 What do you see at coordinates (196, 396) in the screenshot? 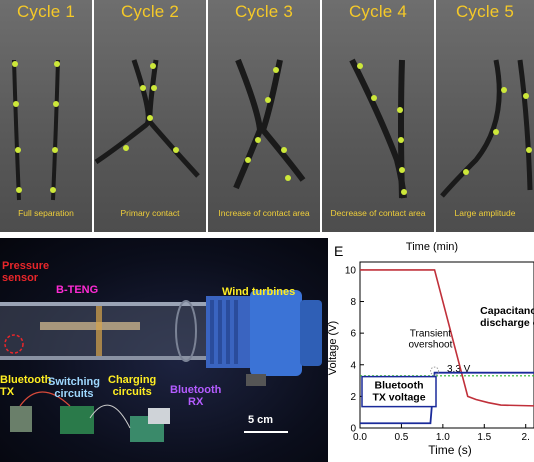
I see `label-bluetooth-rx: Bluetooth RX` at bounding box center [196, 396].